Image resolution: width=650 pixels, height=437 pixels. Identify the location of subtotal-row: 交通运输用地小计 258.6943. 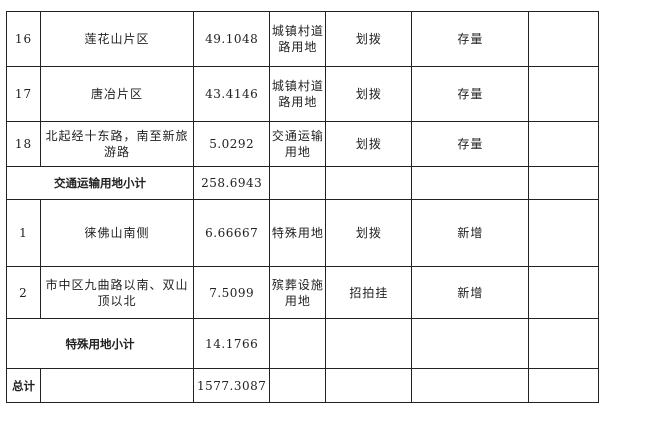
(303, 183).